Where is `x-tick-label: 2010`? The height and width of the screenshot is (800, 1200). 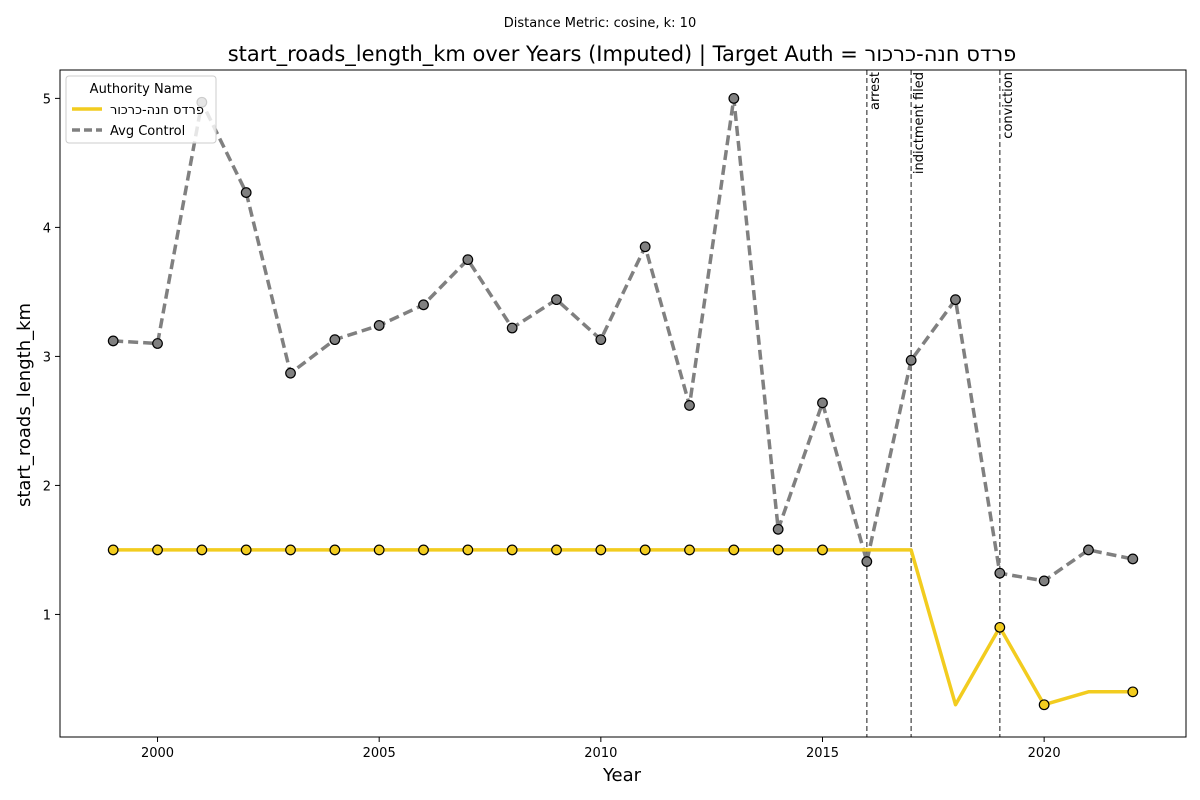
x-tick-label: 2010 is located at coordinates (600, 753).